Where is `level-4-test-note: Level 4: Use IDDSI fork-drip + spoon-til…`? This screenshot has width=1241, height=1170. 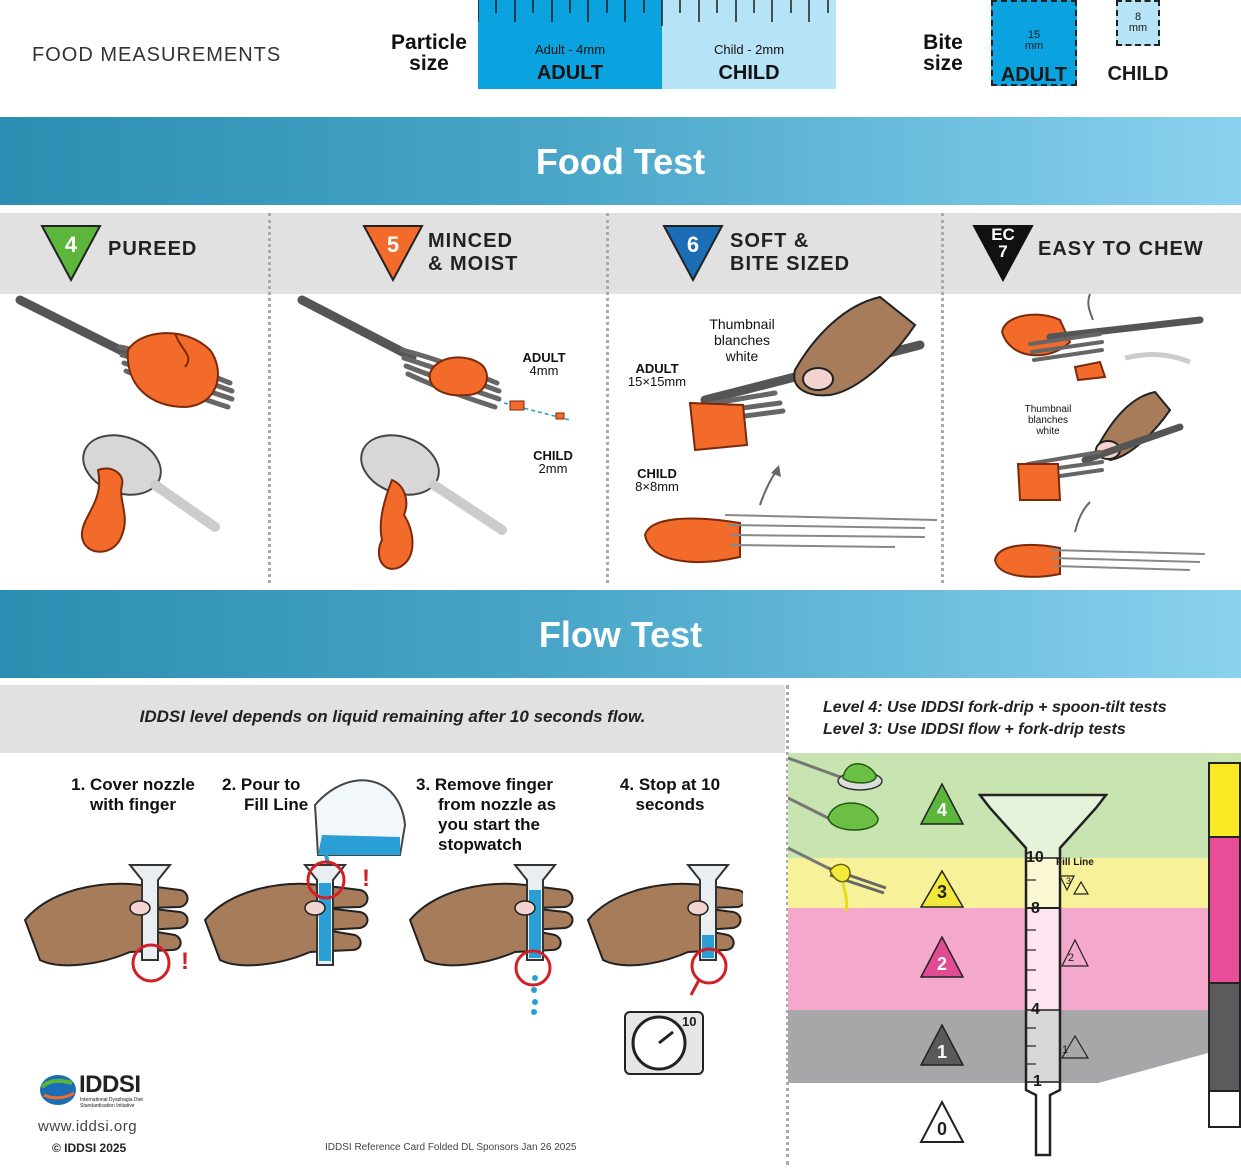 level-4-test-note: Level 4: Use IDDSI fork-drip + spoon-til… is located at coordinates (995, 707).